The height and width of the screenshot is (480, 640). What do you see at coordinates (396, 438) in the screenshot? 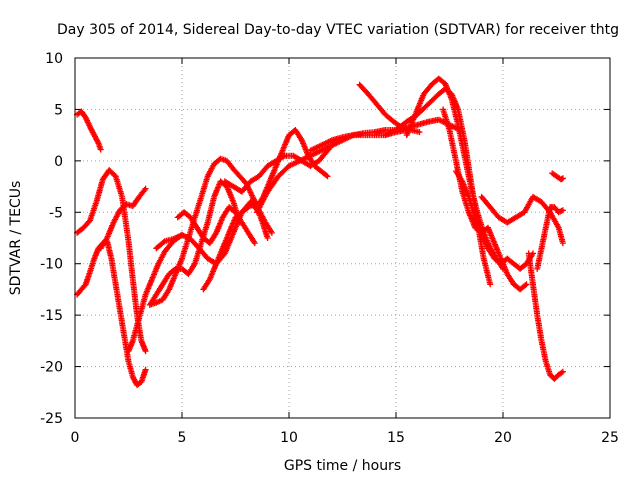
I see `x-tick-label: 15` at bounding box center [396, 438].